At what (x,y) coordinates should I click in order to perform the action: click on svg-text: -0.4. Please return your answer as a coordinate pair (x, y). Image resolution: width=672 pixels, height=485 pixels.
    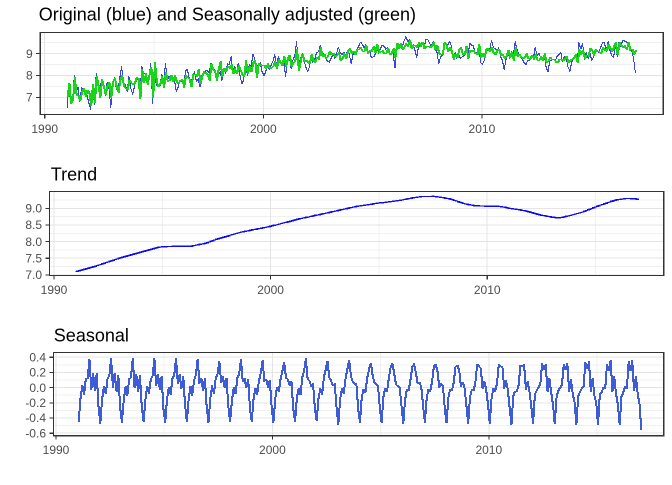
    Looking at the image, I should click on (35, 418).